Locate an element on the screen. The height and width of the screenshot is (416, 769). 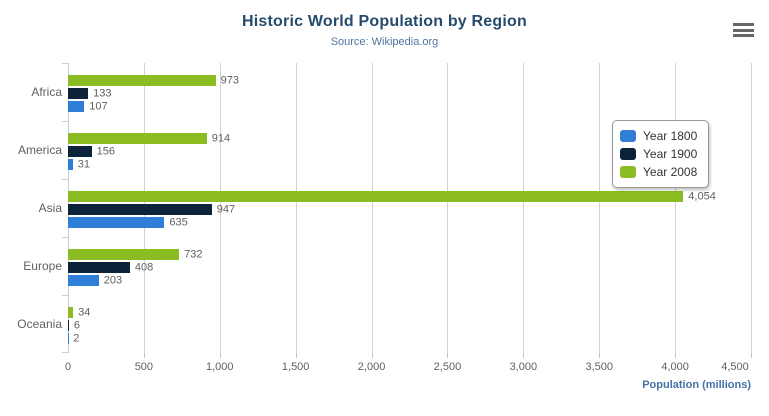
category-band-asia: 4,054 947 635 is located at coordinates (409, 208).